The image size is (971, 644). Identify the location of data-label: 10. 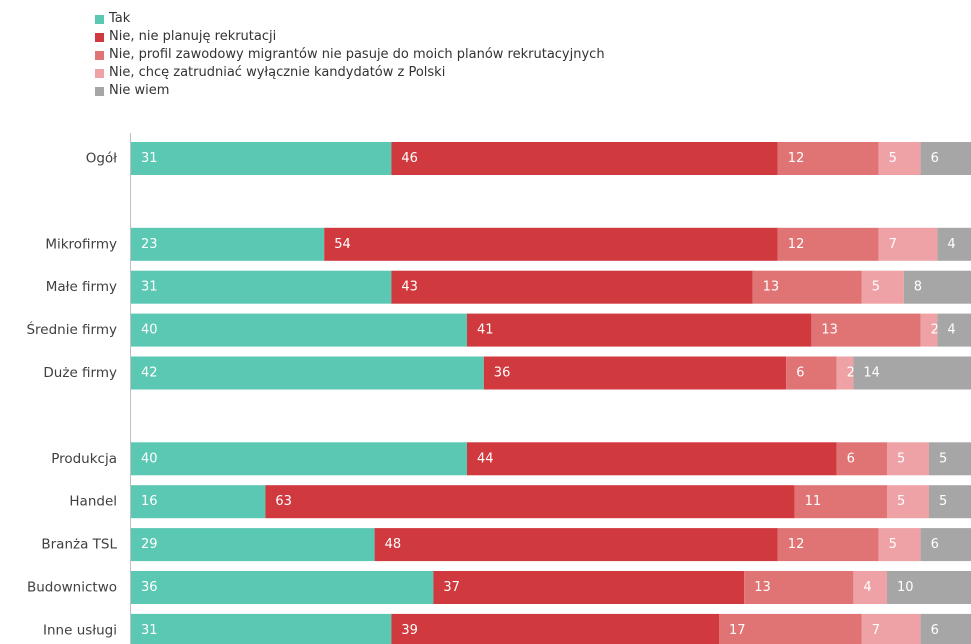
(905, 587).